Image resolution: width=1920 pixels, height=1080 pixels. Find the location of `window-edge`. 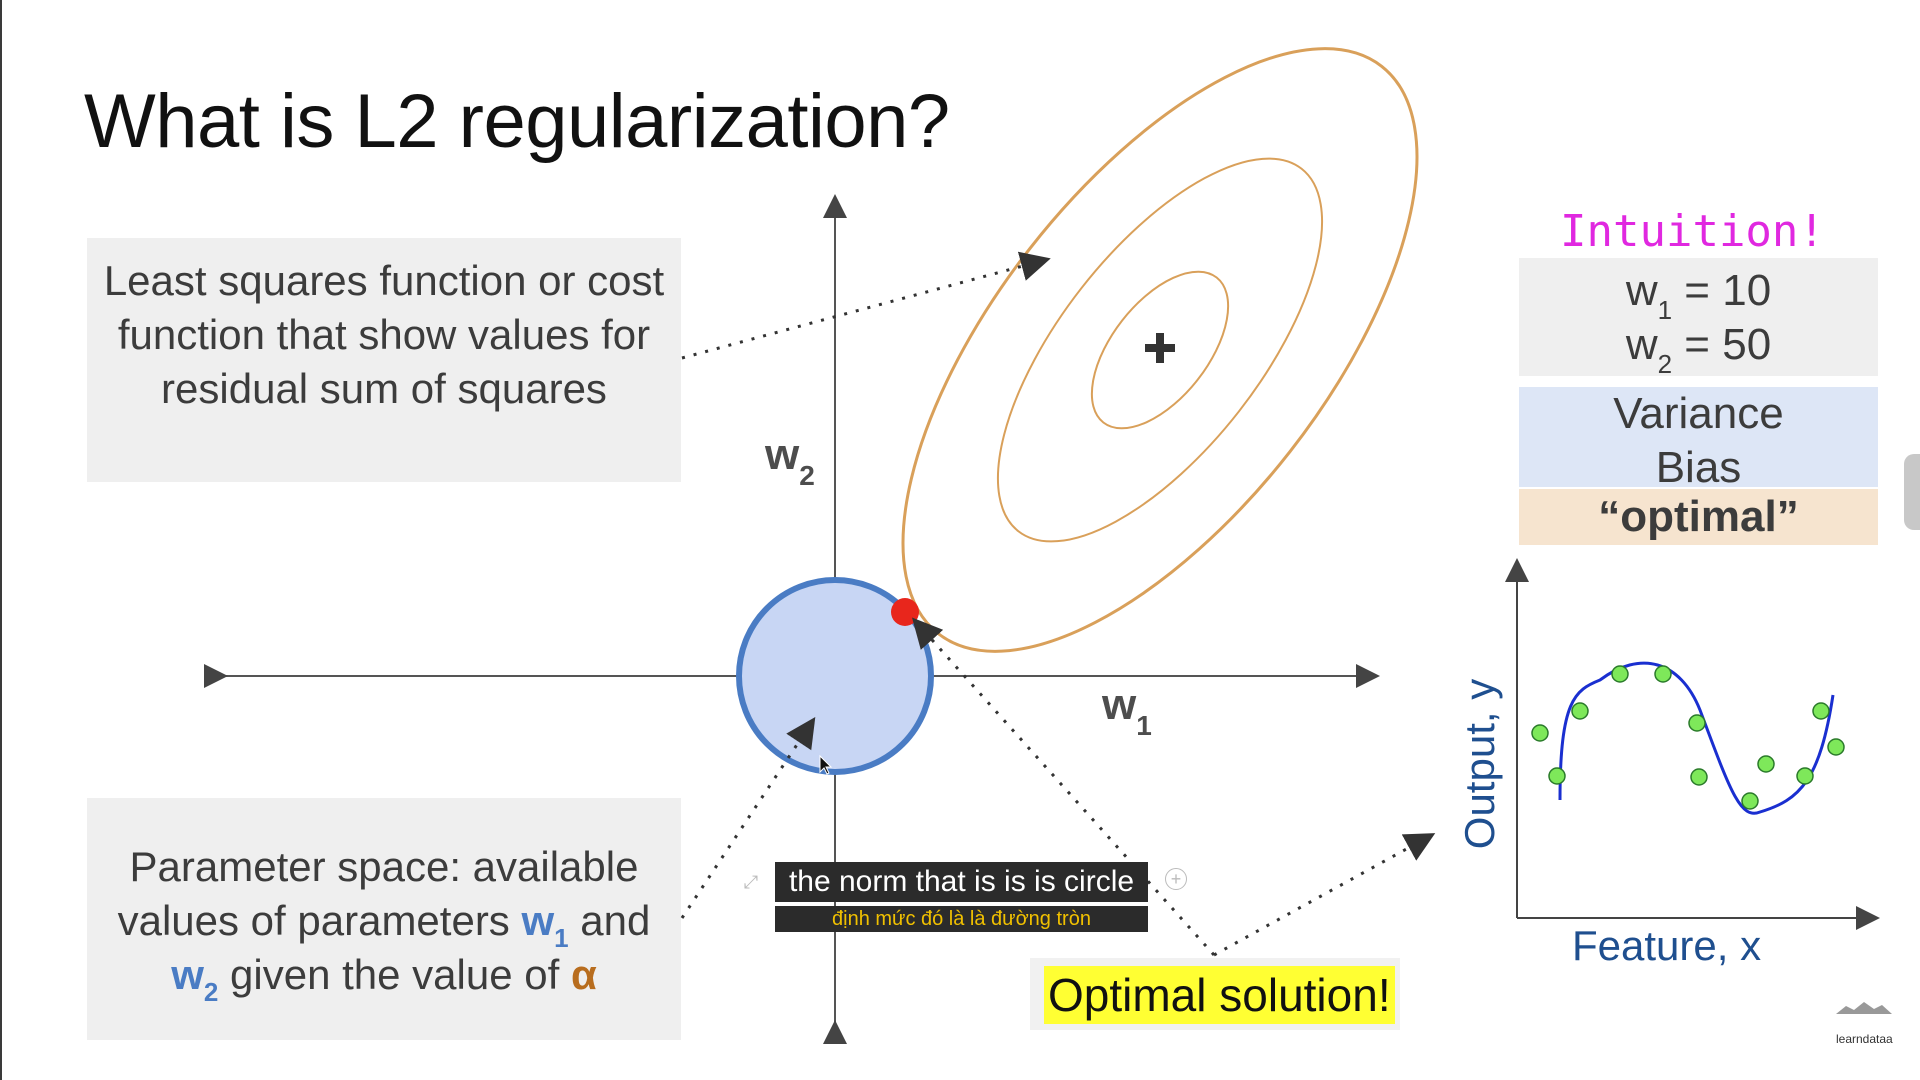

window-edge is located at coordinates (1, 540).